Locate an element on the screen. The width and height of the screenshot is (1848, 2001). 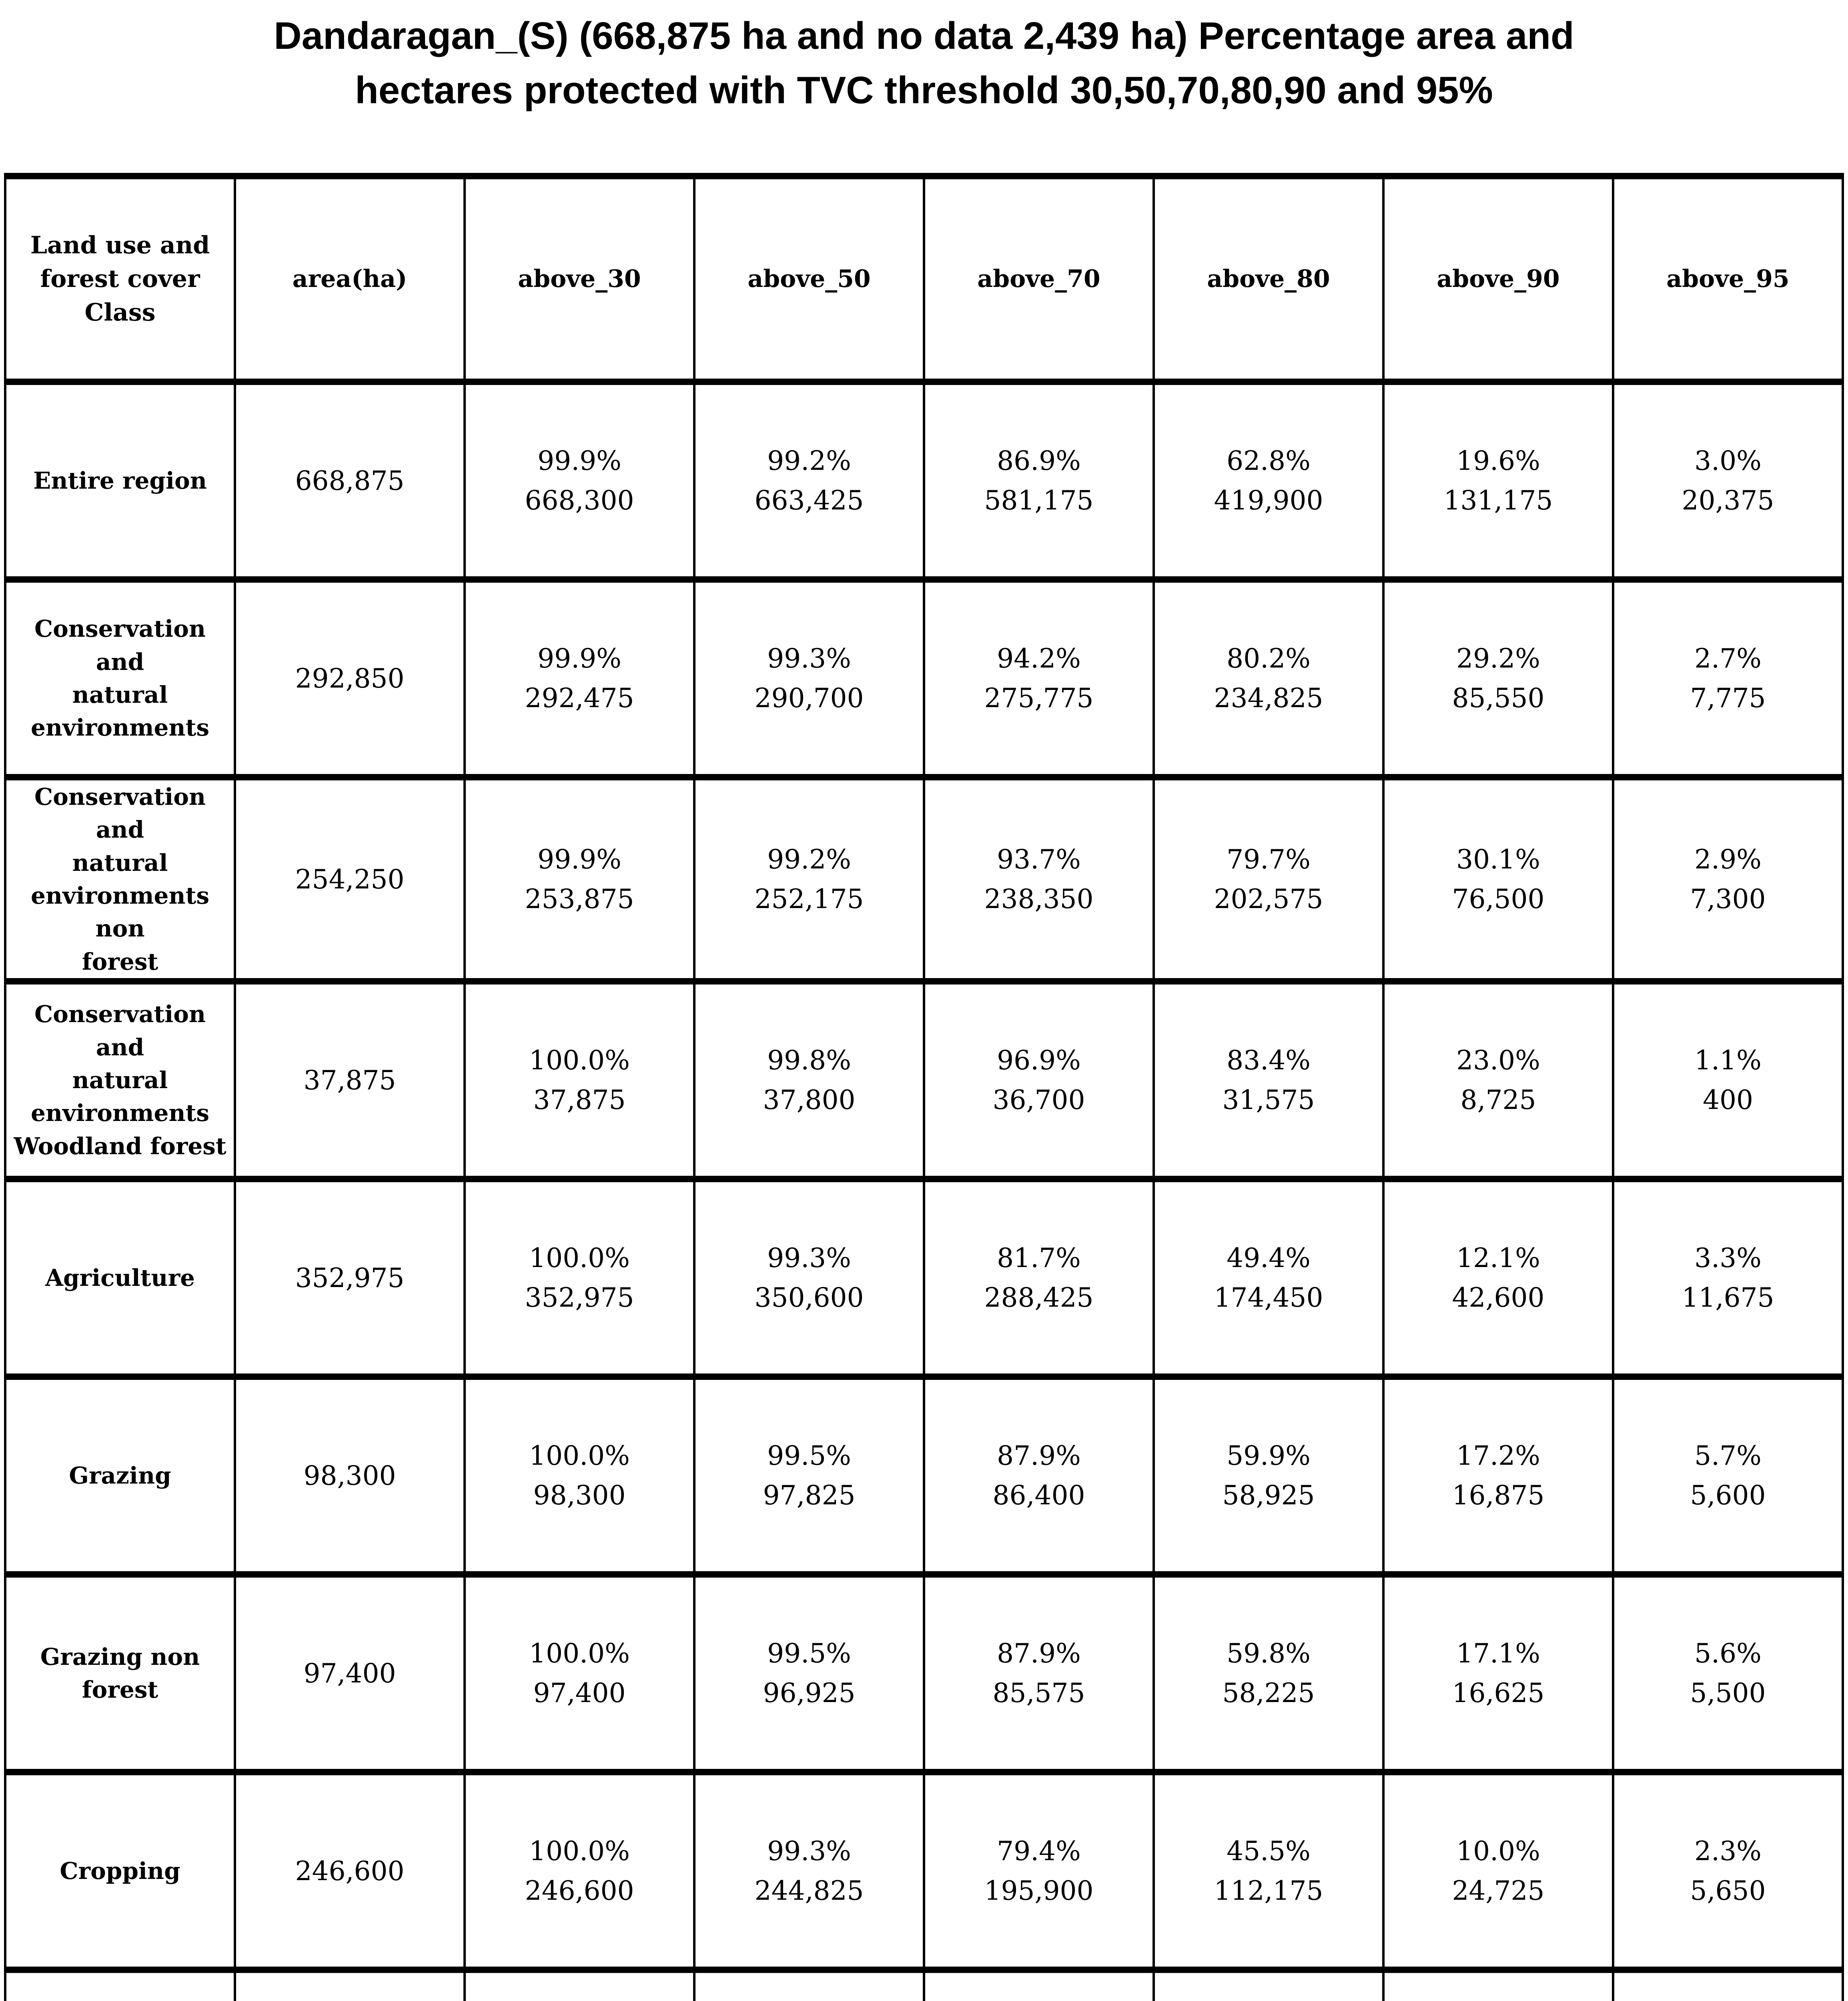
cell-ha: 37,875 is located at coordinates (579, 1100).